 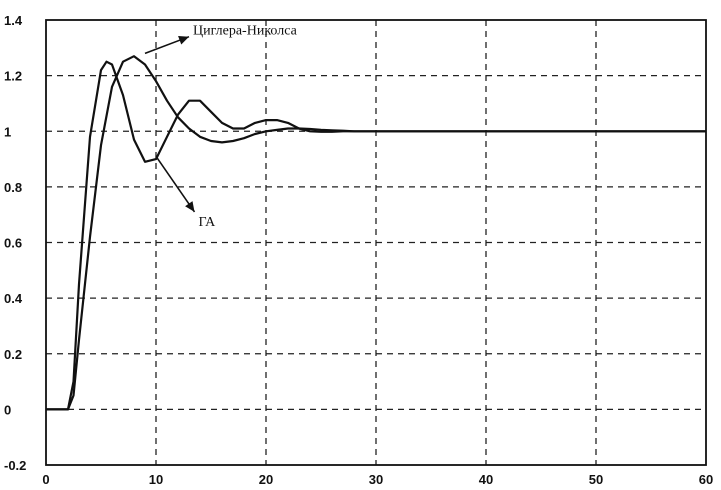 I want to click on x-tick-label-3: 30, so click(x=376, y=479).